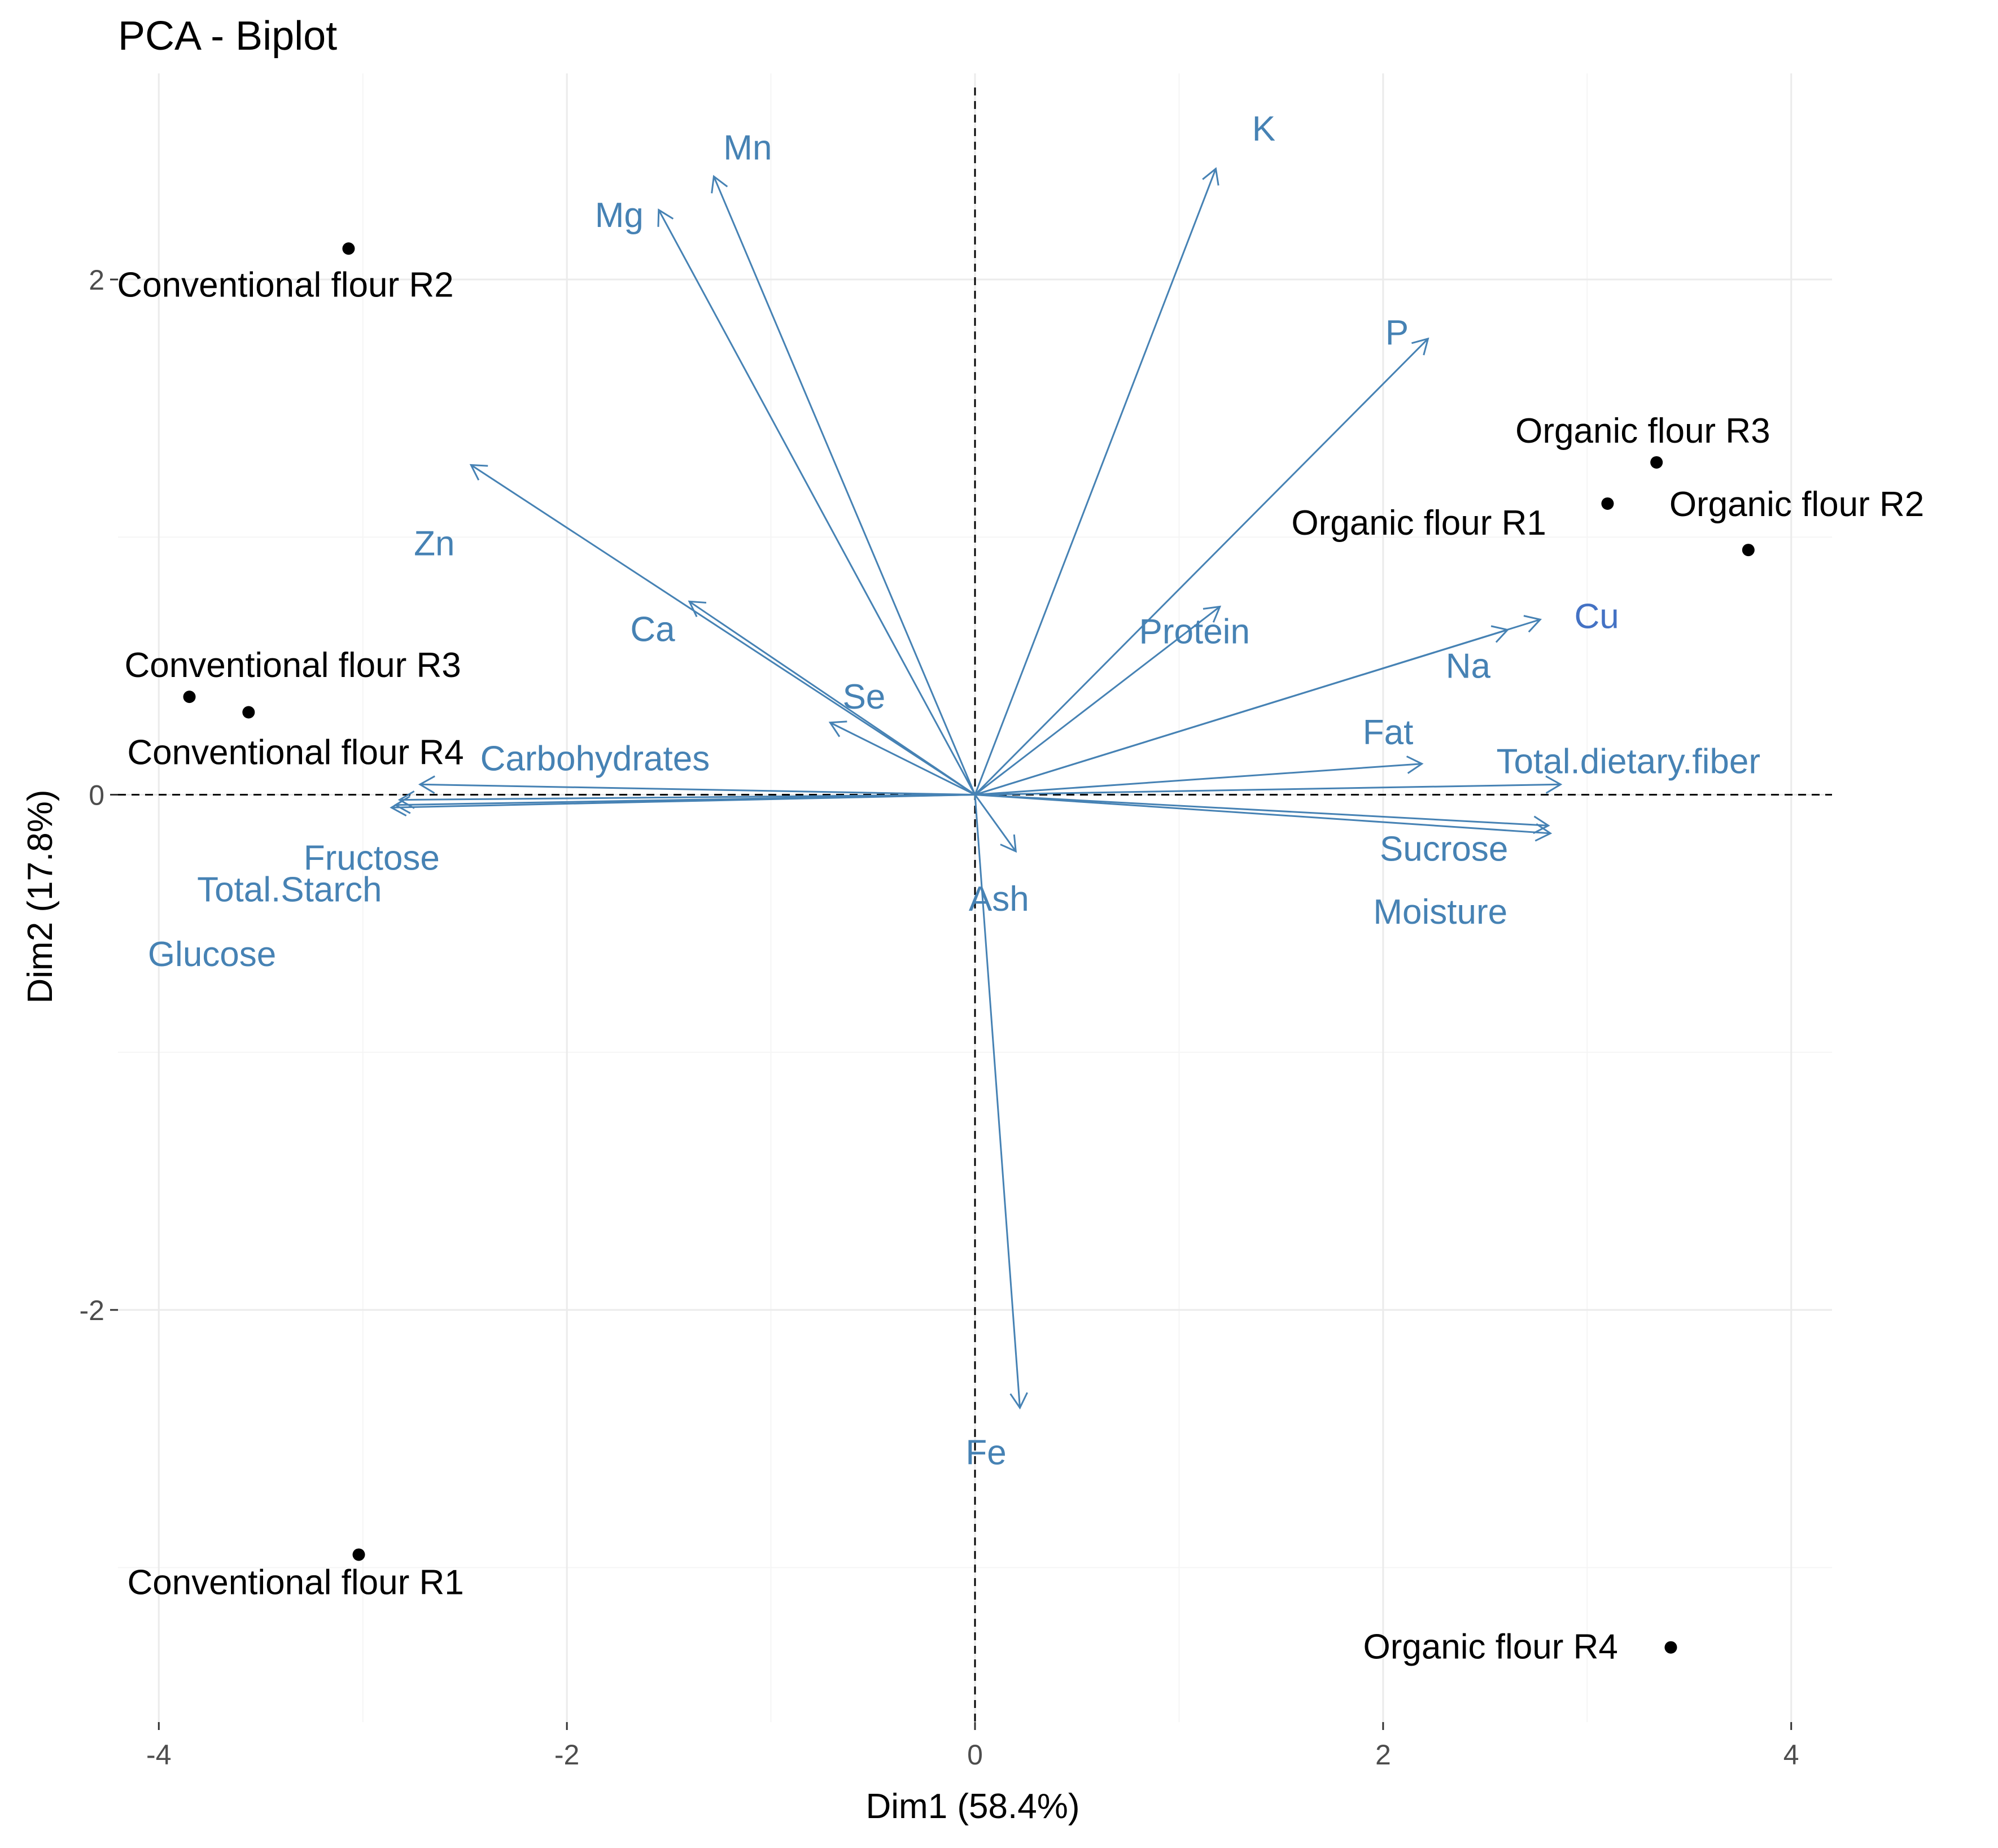 The image size is (1998, 1848). What do you see at coordinates (843, 462) in the screenshot?
I see `variable-arrow: Mn` at bounding box center [843, 462].